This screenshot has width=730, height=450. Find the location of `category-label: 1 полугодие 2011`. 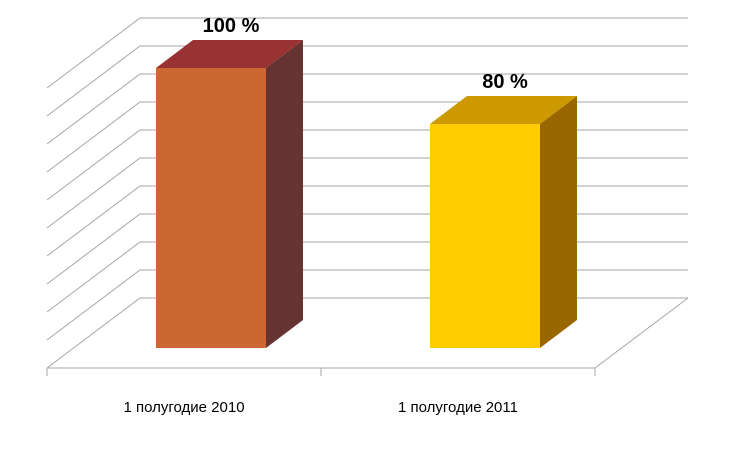

category-label: 1 полугодие 2011 is located at coordinates (458, 407).